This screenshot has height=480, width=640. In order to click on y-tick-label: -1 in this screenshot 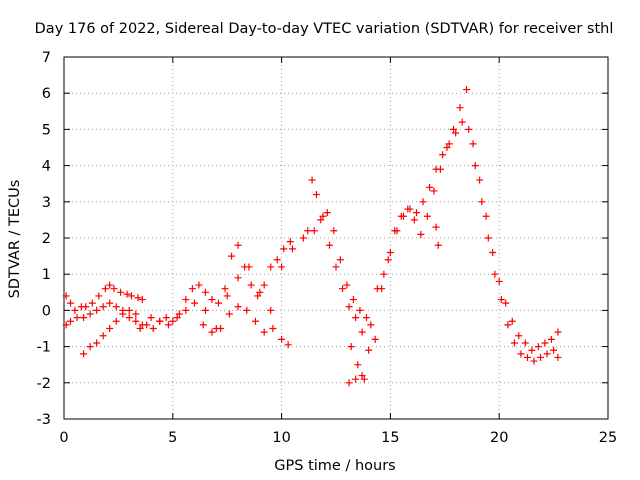, I will do `click(44, 348)`.